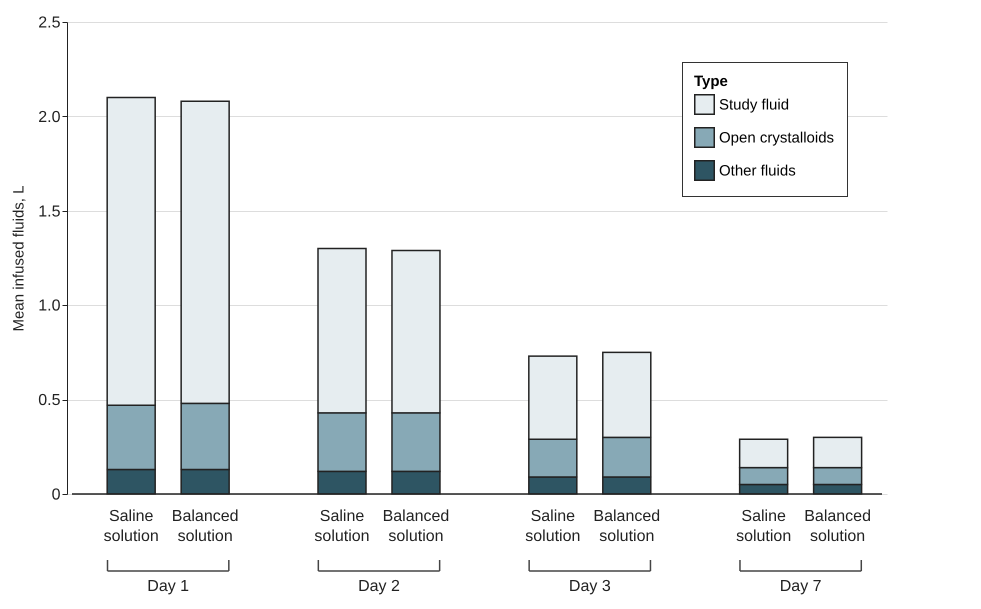 The image size is (981, 609). What do you see at coordinates (776, 138) in the screenshot?
I see `legend-label: Open crystalloids` at bounding box center [776, 138].